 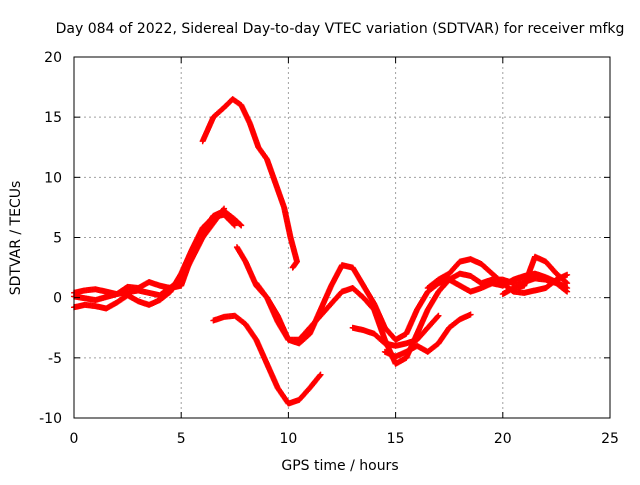 What do you see at coordinates (395, 330) in the screenshot?
I see `series-track-h` at bounding box center [395, 330].